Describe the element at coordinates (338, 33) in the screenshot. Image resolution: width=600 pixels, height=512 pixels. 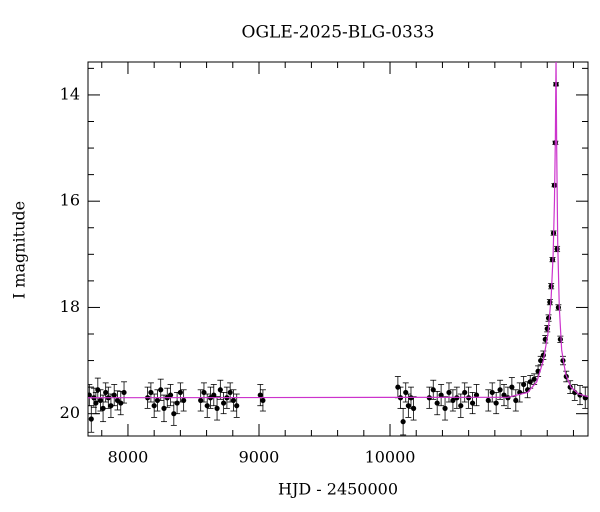
I see `chart-title: OGLE-2025-BLG-0333` at that location.